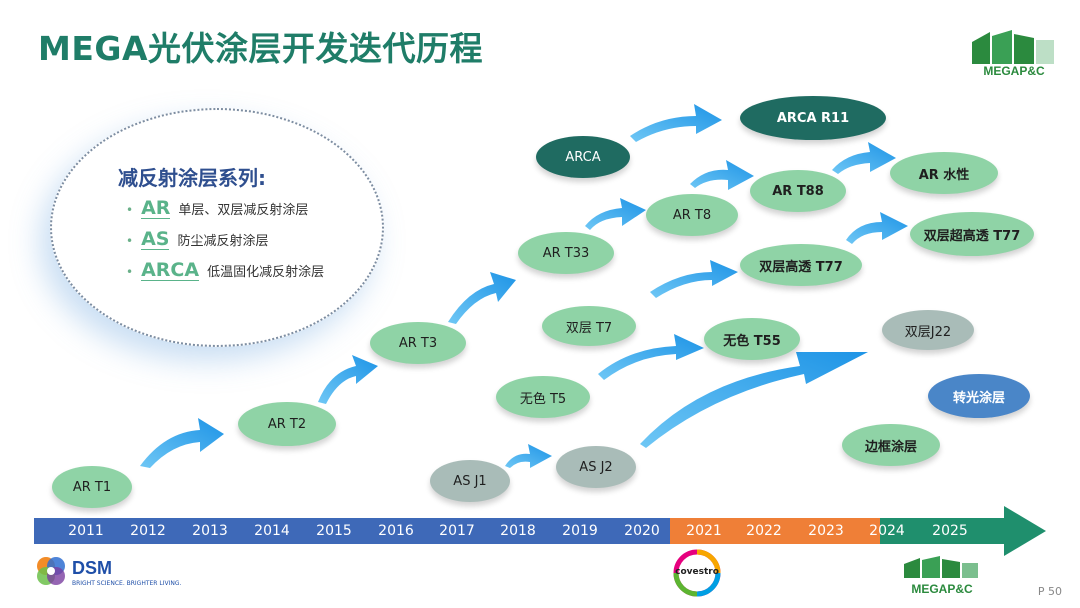 This screenshot has width=1080, height=608. Describe the element at coordinates (217, 227) in the screenshot. I see `legend-panel` at that location.